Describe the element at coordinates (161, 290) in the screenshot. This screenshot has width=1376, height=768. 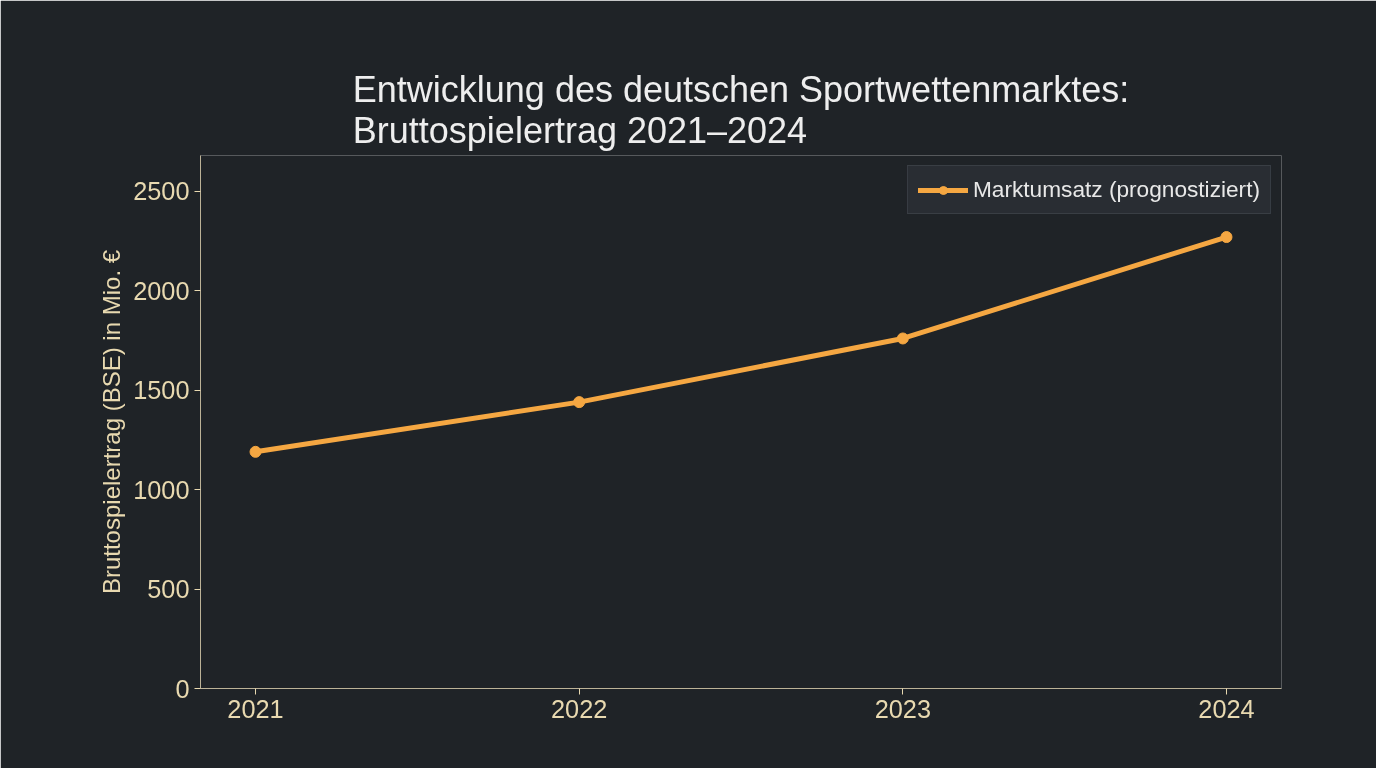
I see `y-tick-label: 2000` at that location.